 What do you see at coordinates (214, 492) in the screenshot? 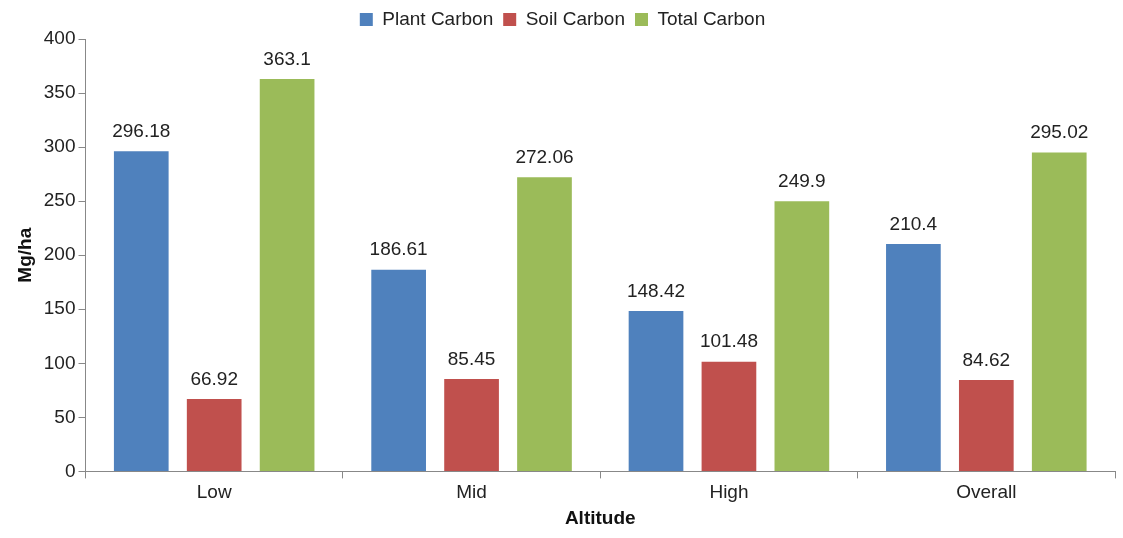
I see `x-tick-label: Low` at bounding box center [214, 492].